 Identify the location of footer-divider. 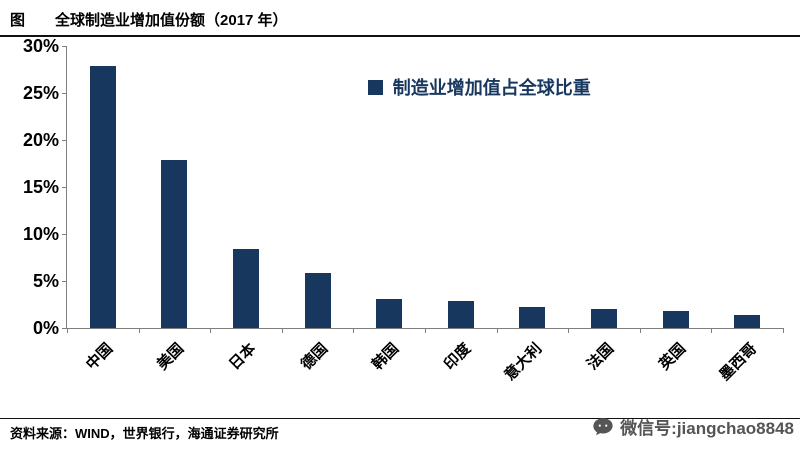
(400, 418).